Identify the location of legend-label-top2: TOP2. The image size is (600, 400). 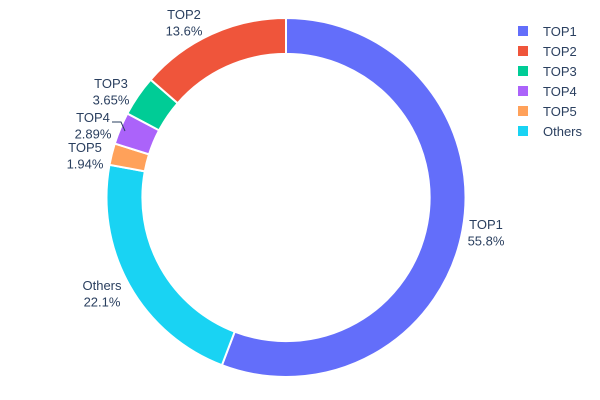
(560, 51).